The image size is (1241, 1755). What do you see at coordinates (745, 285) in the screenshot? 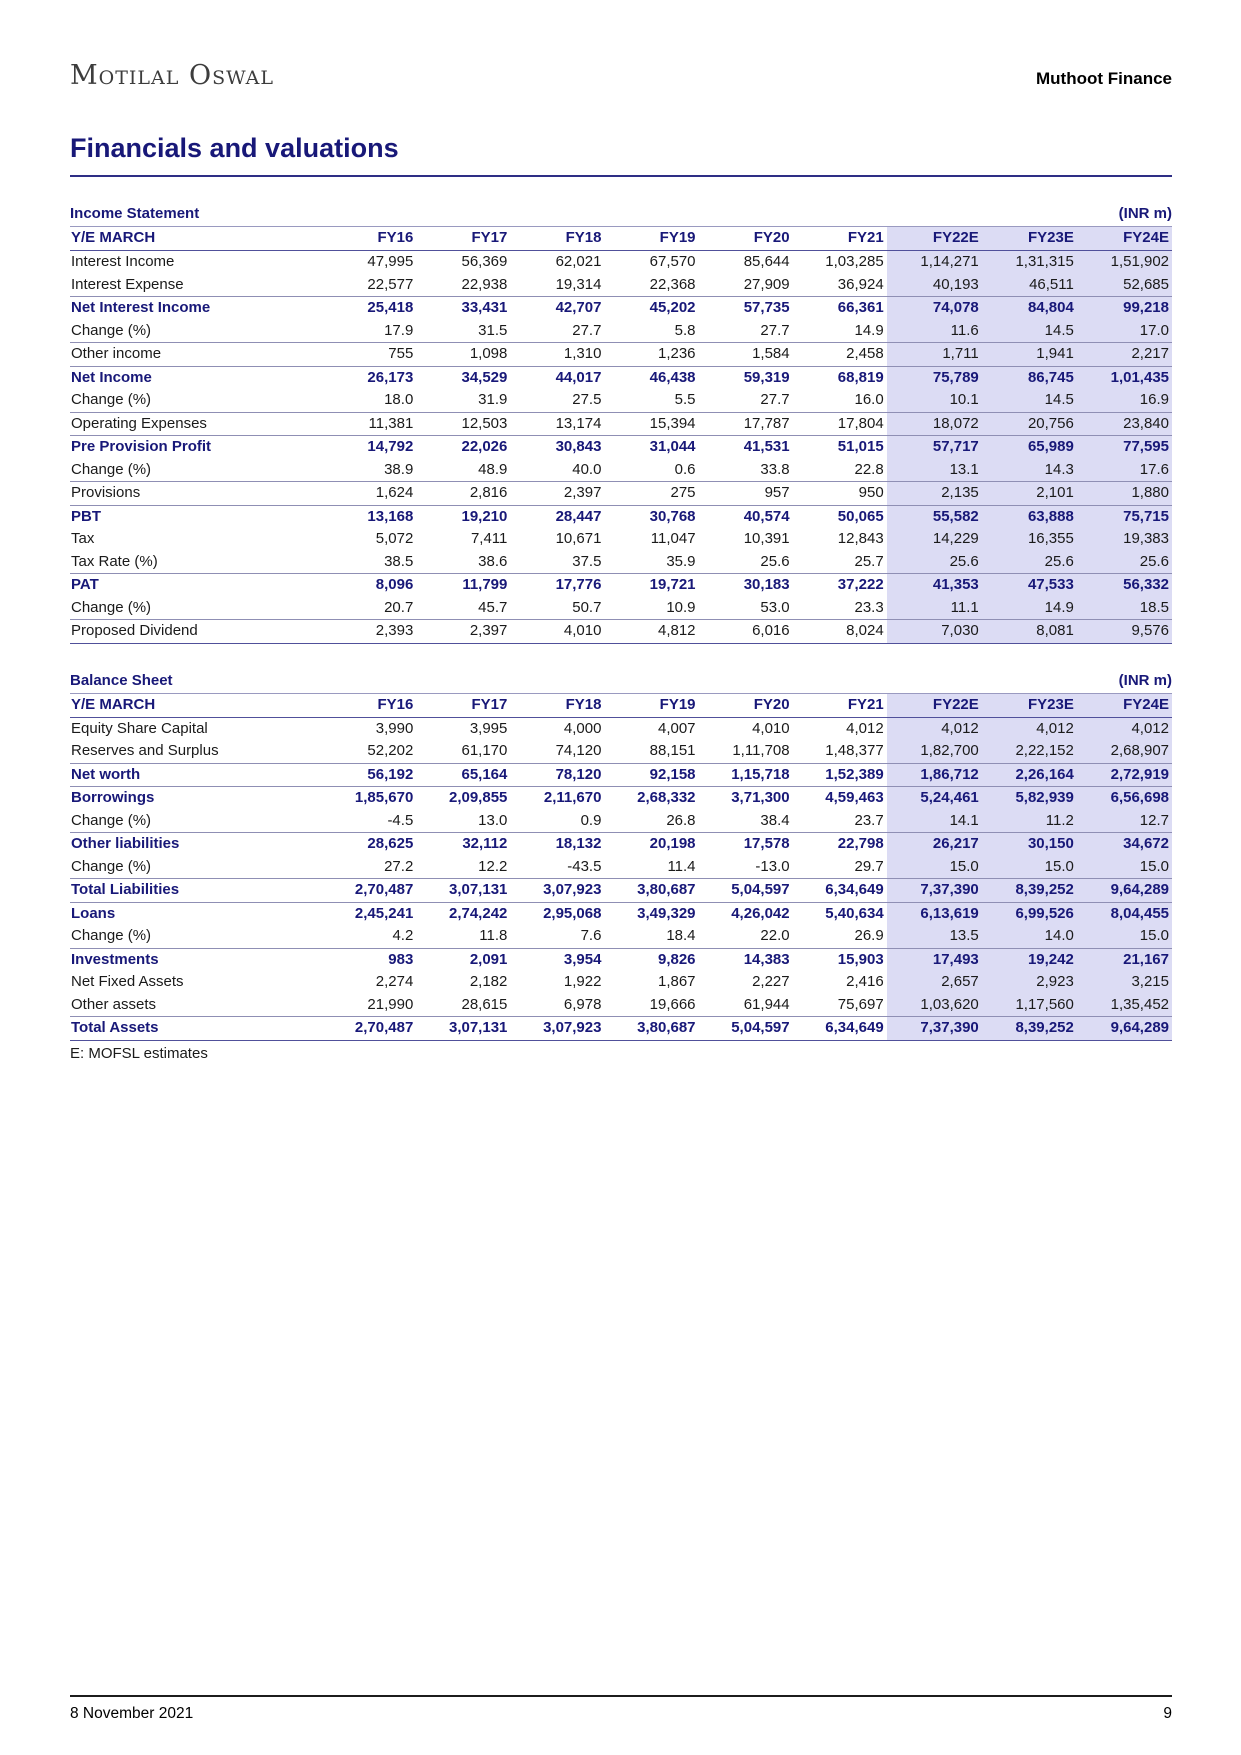
I see `cell: 27,909` at bounding box center [745, 285].